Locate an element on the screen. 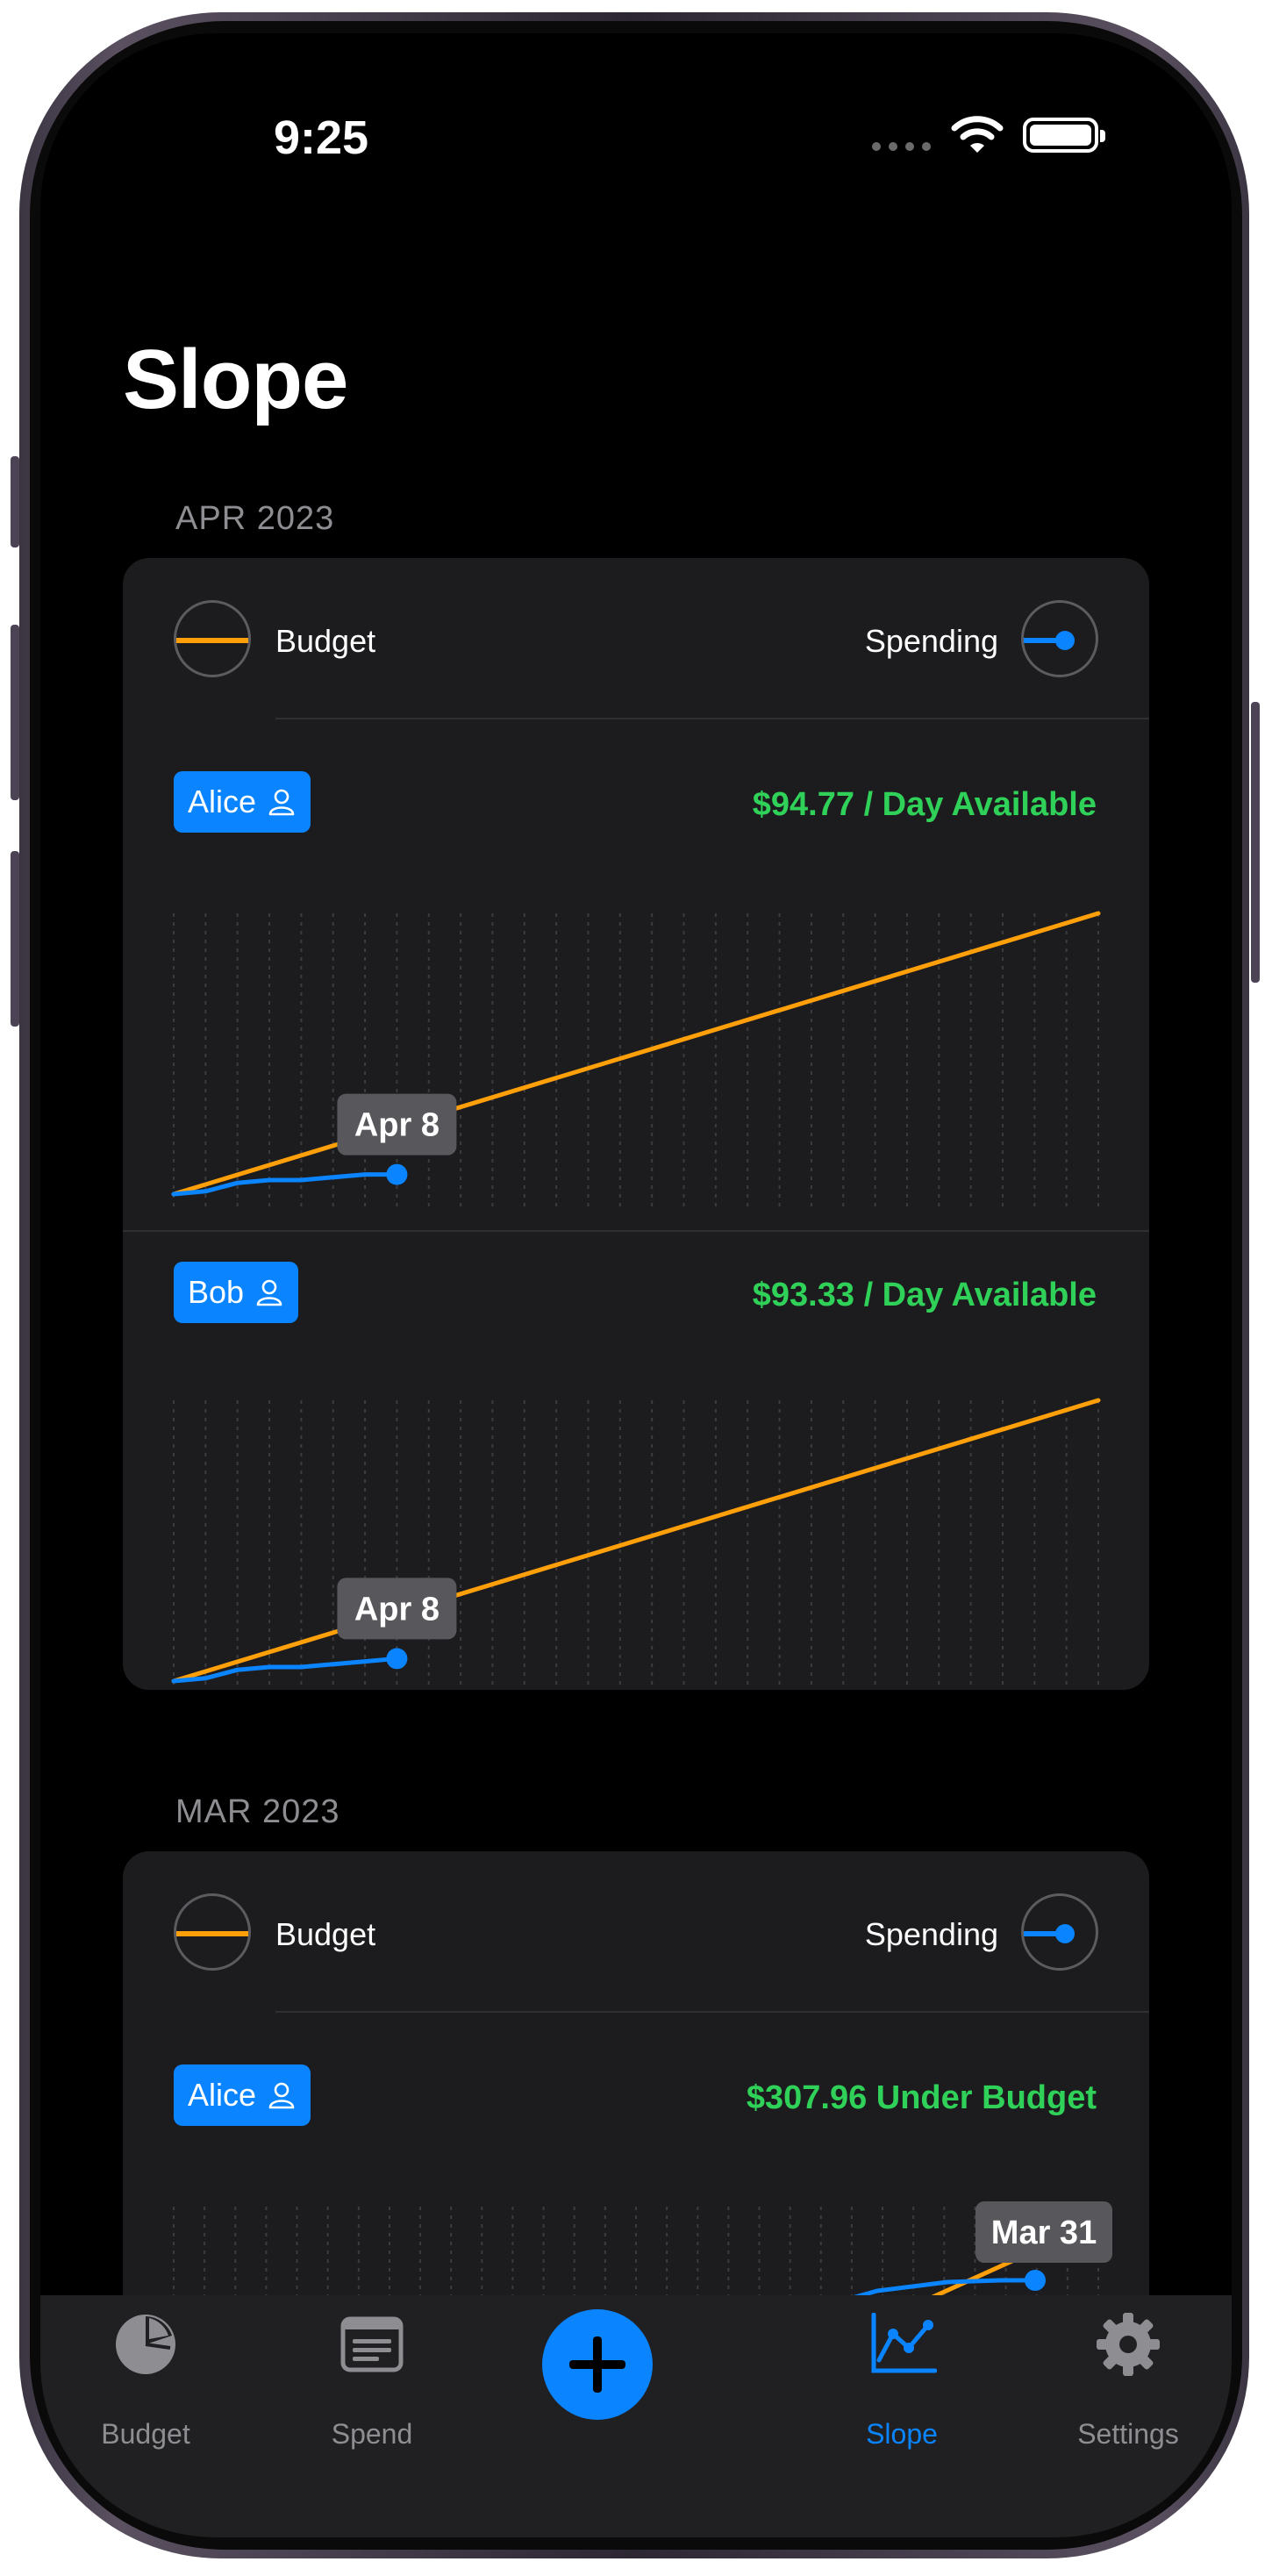  tab-label: Budget is located at coordinates (145, 2434).